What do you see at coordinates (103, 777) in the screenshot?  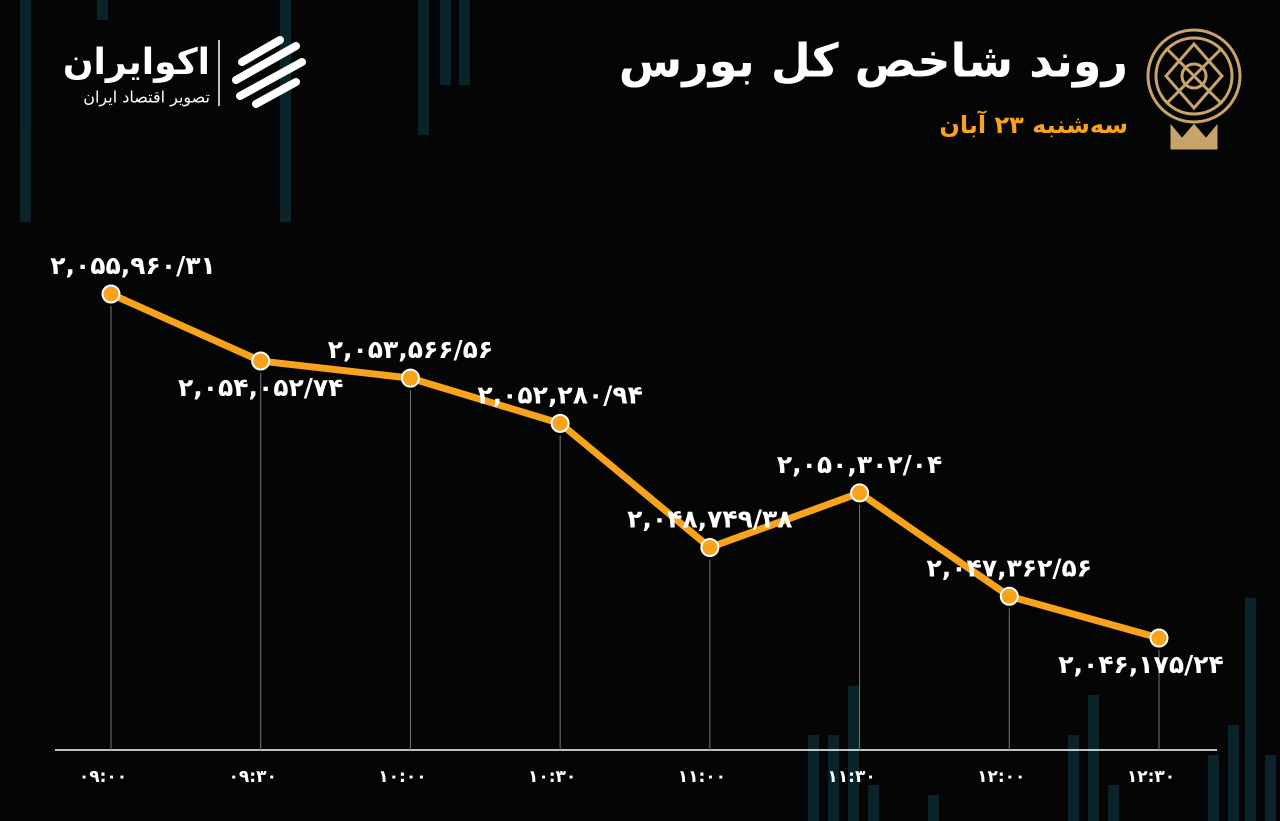 I see `x-tick-label: ۰۹:۰۰` at bounding box center [103, 777].